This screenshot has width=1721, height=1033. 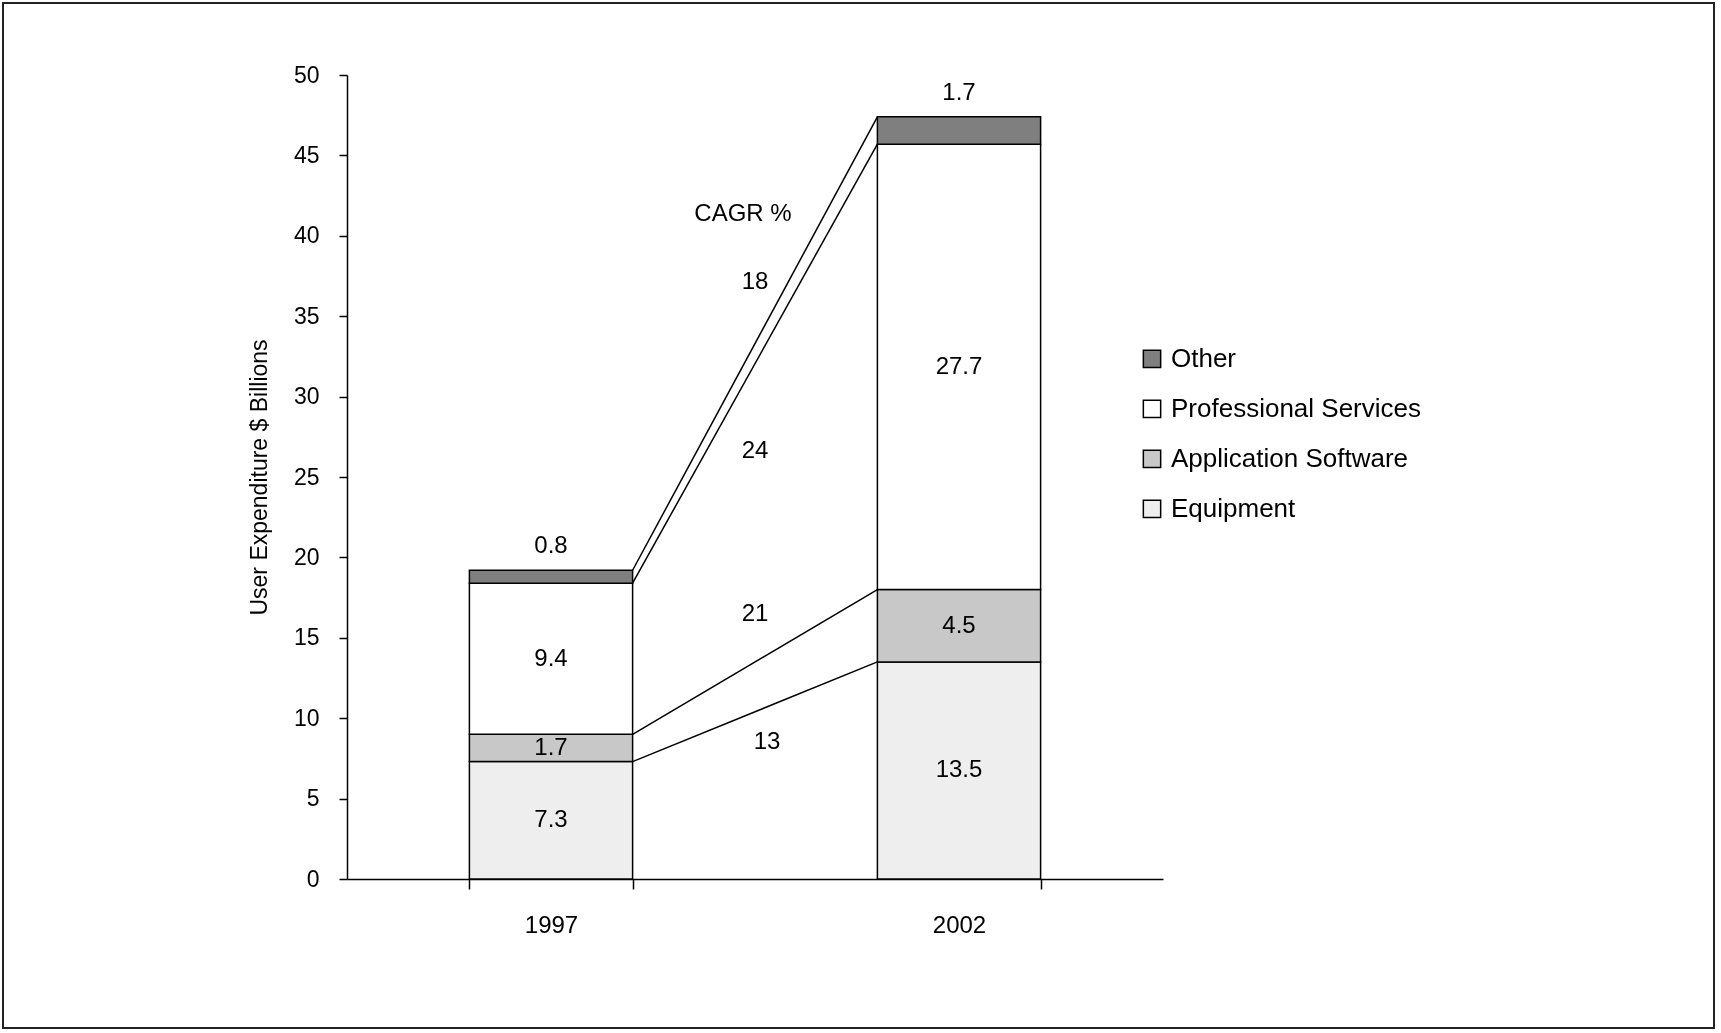 What do you see at coordinates (306, 476) in the screenshot?
I see `y-tick-label: 25` at bounding box center [306, 476].